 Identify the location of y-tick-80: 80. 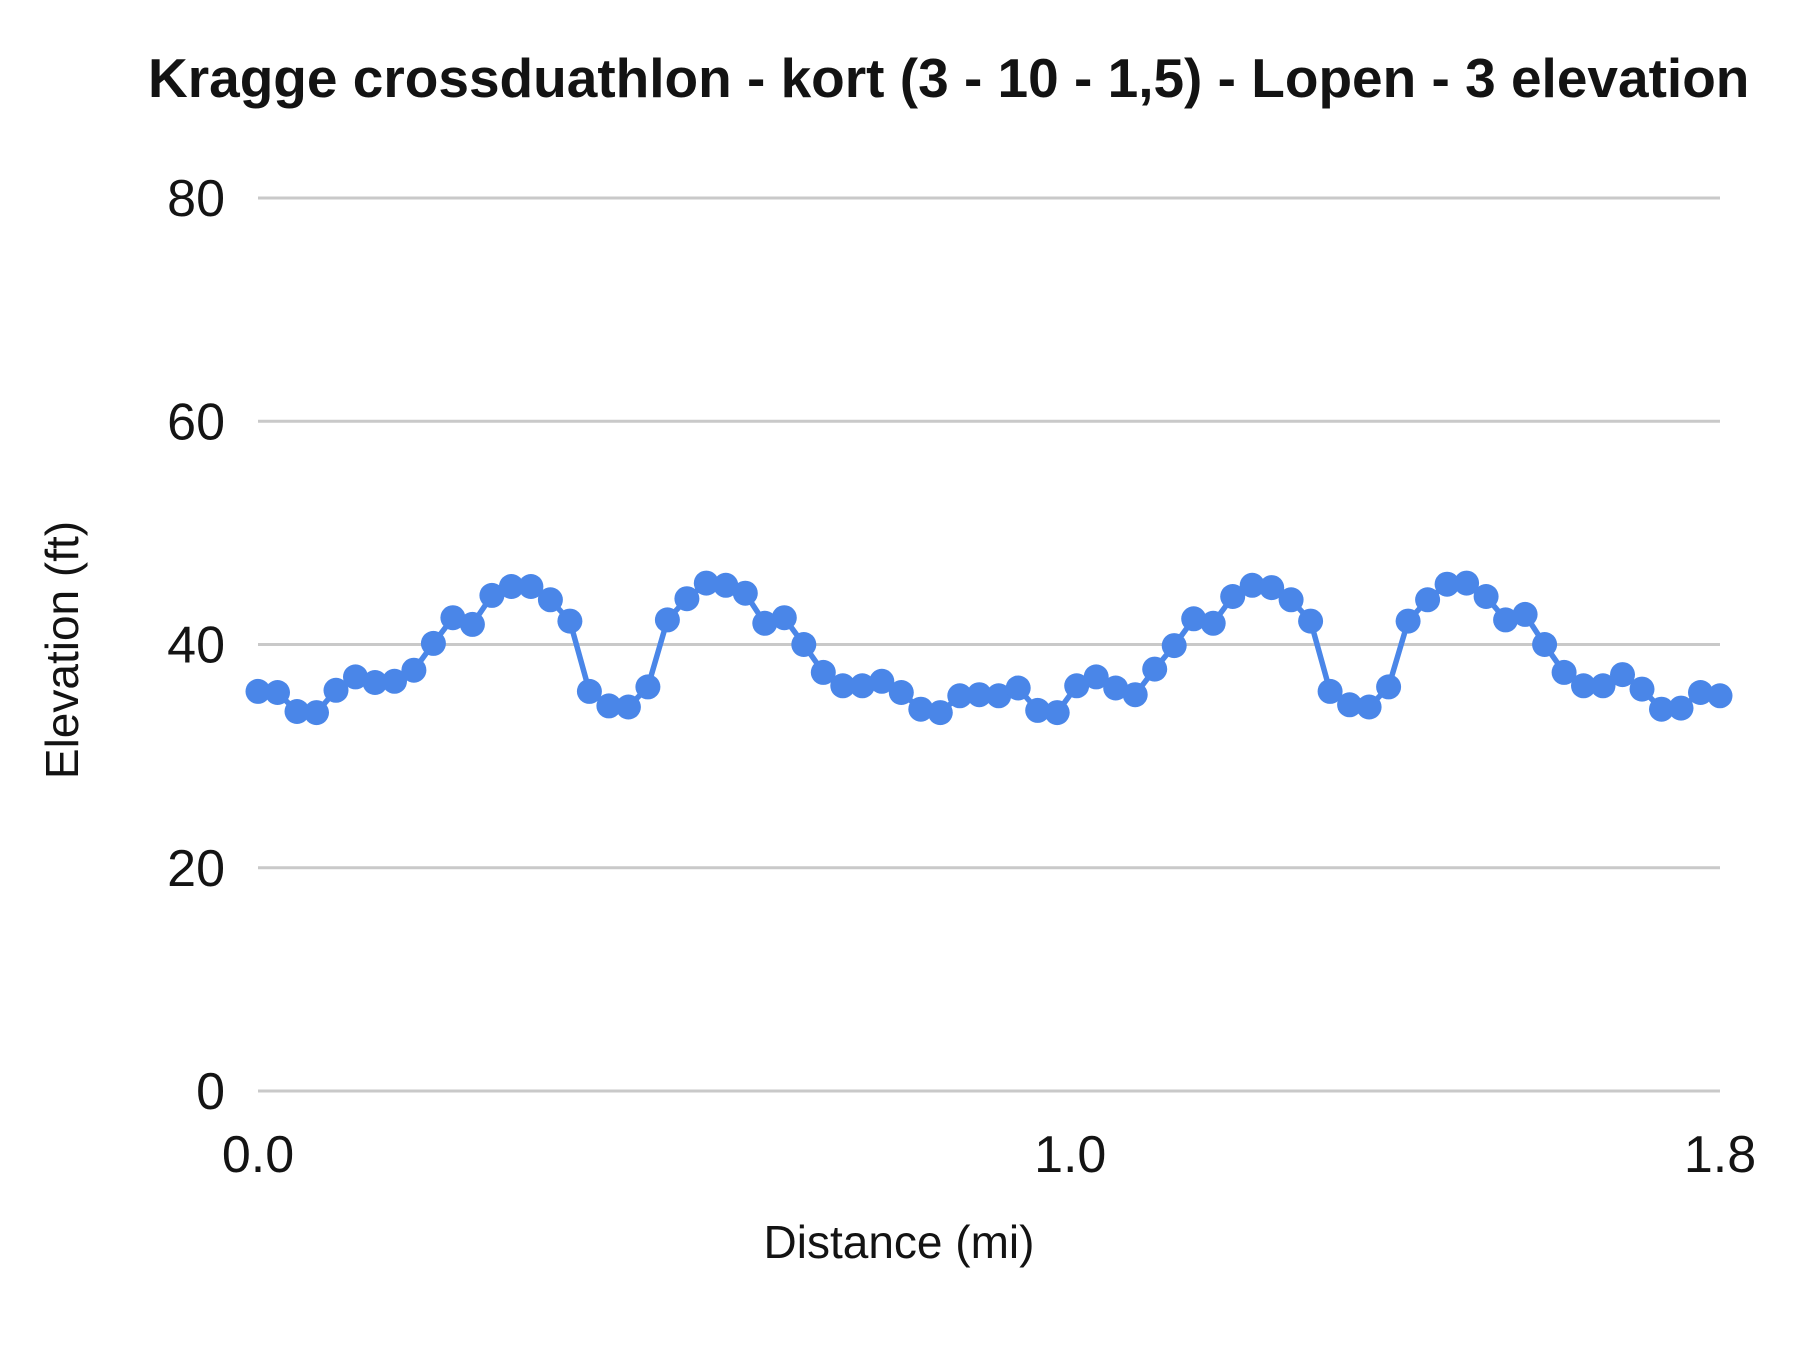
(196, 199).